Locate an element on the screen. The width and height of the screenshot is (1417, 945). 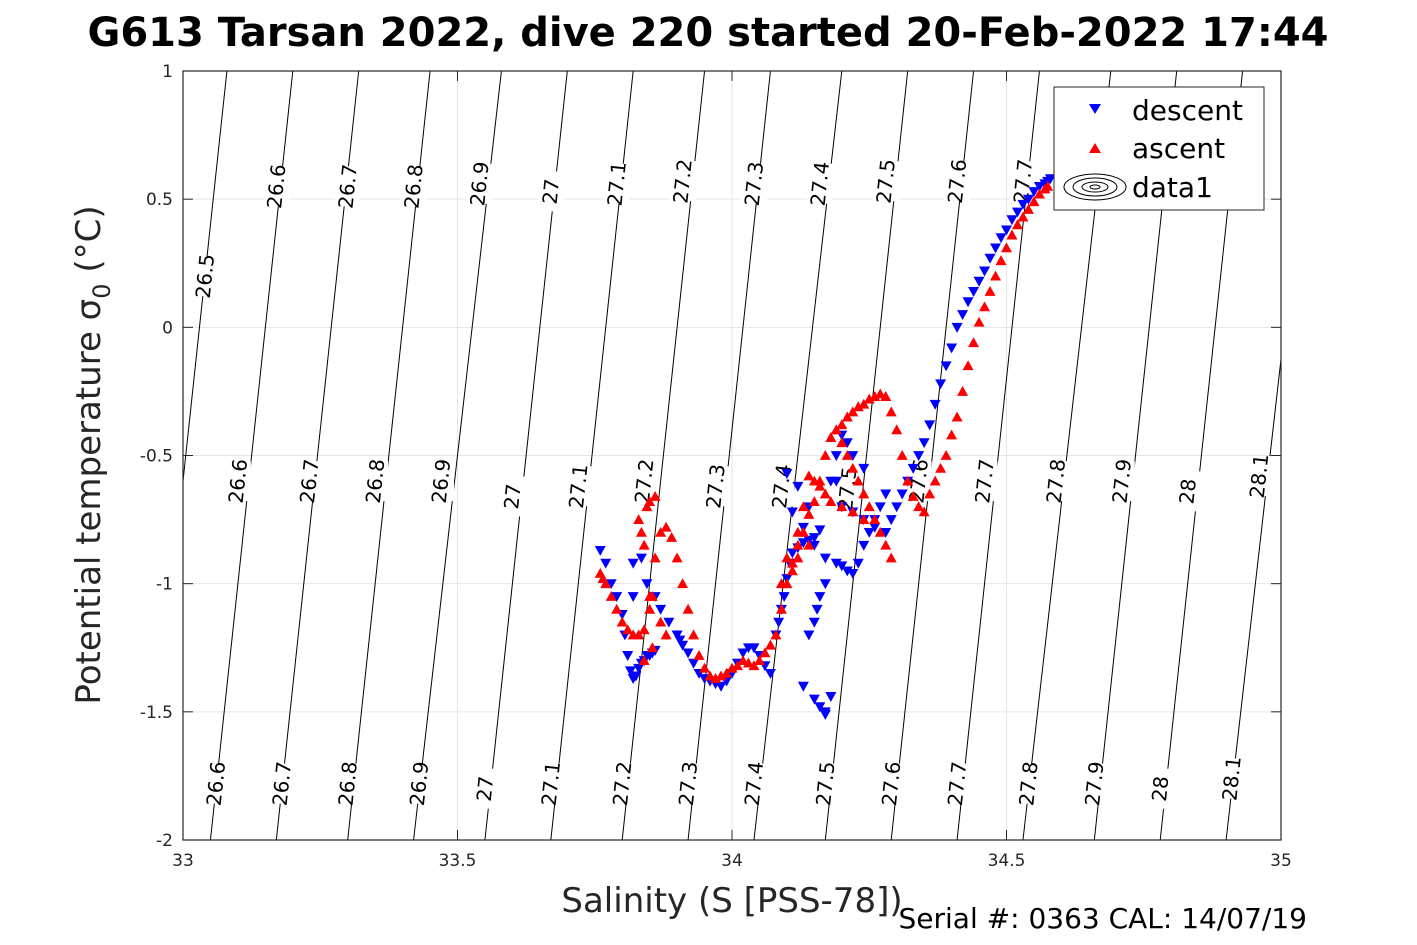
contour-label: 28 is located at coordinates (1187, 491).